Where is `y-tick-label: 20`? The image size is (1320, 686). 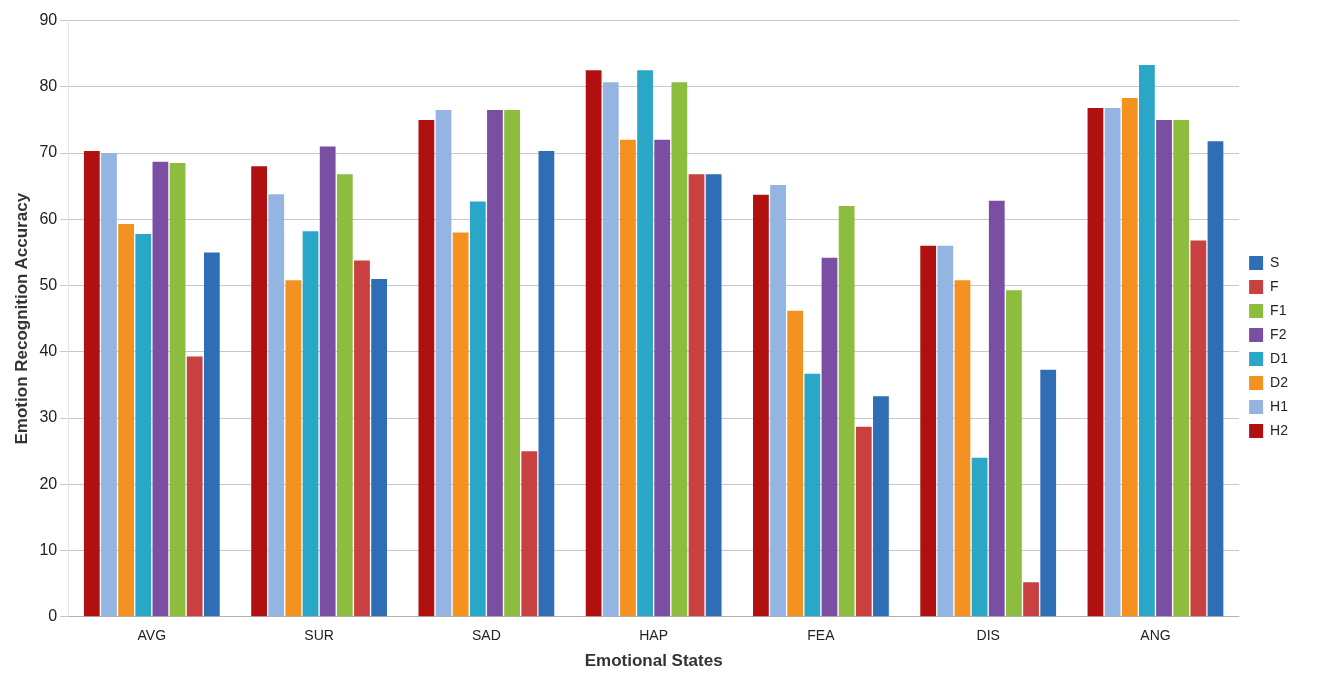
y-tick-label: 20 is located at coordinates (48, 483).